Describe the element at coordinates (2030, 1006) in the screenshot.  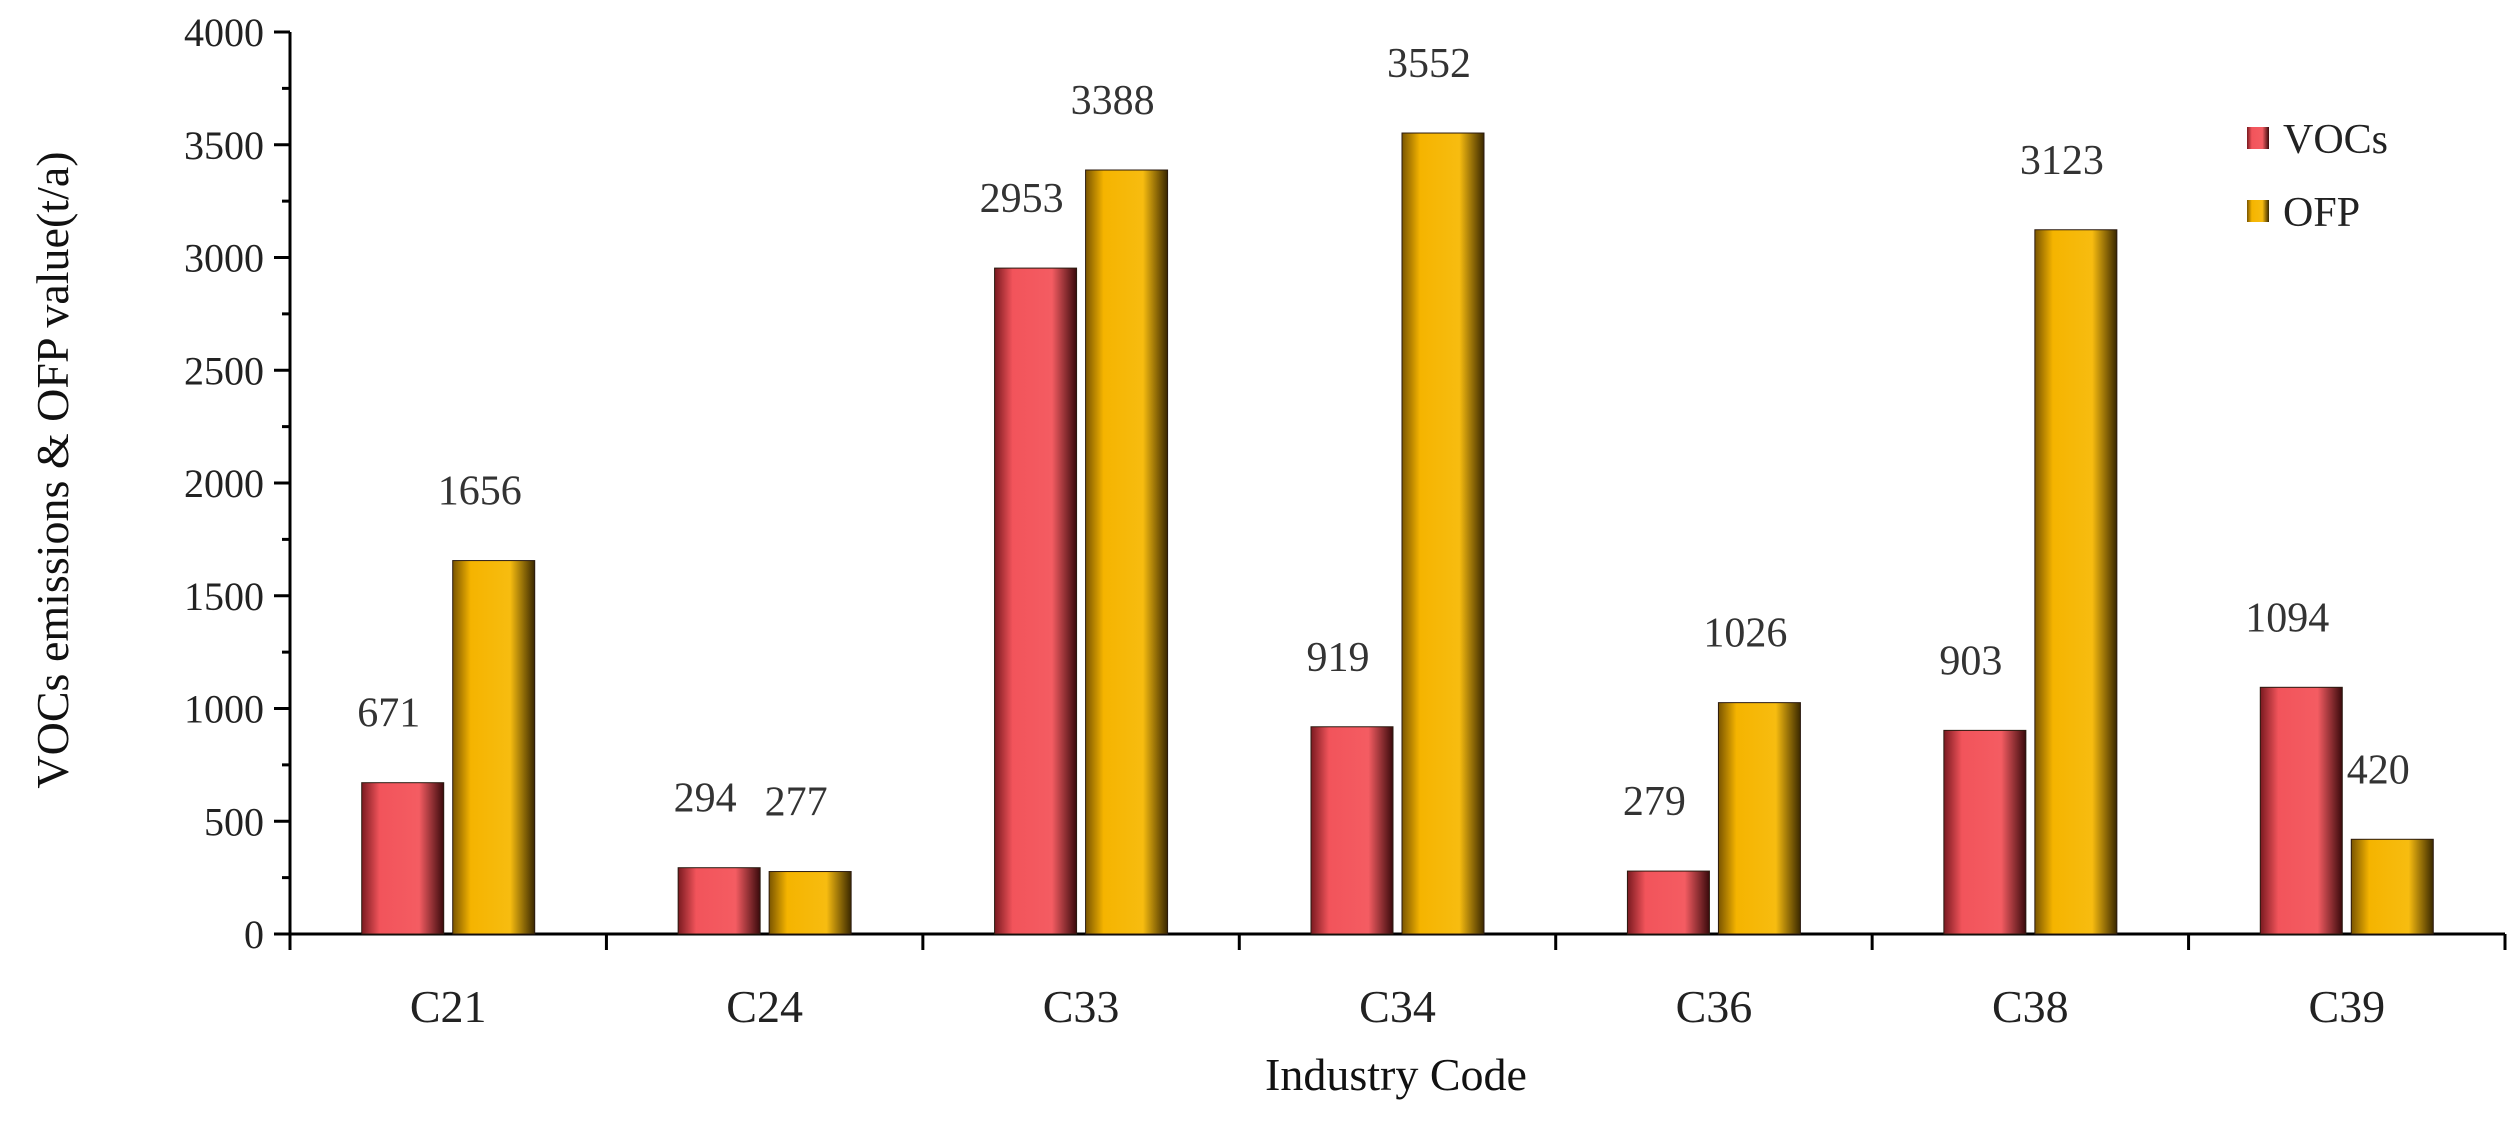
I see `x-tick-label: C38` at that location.